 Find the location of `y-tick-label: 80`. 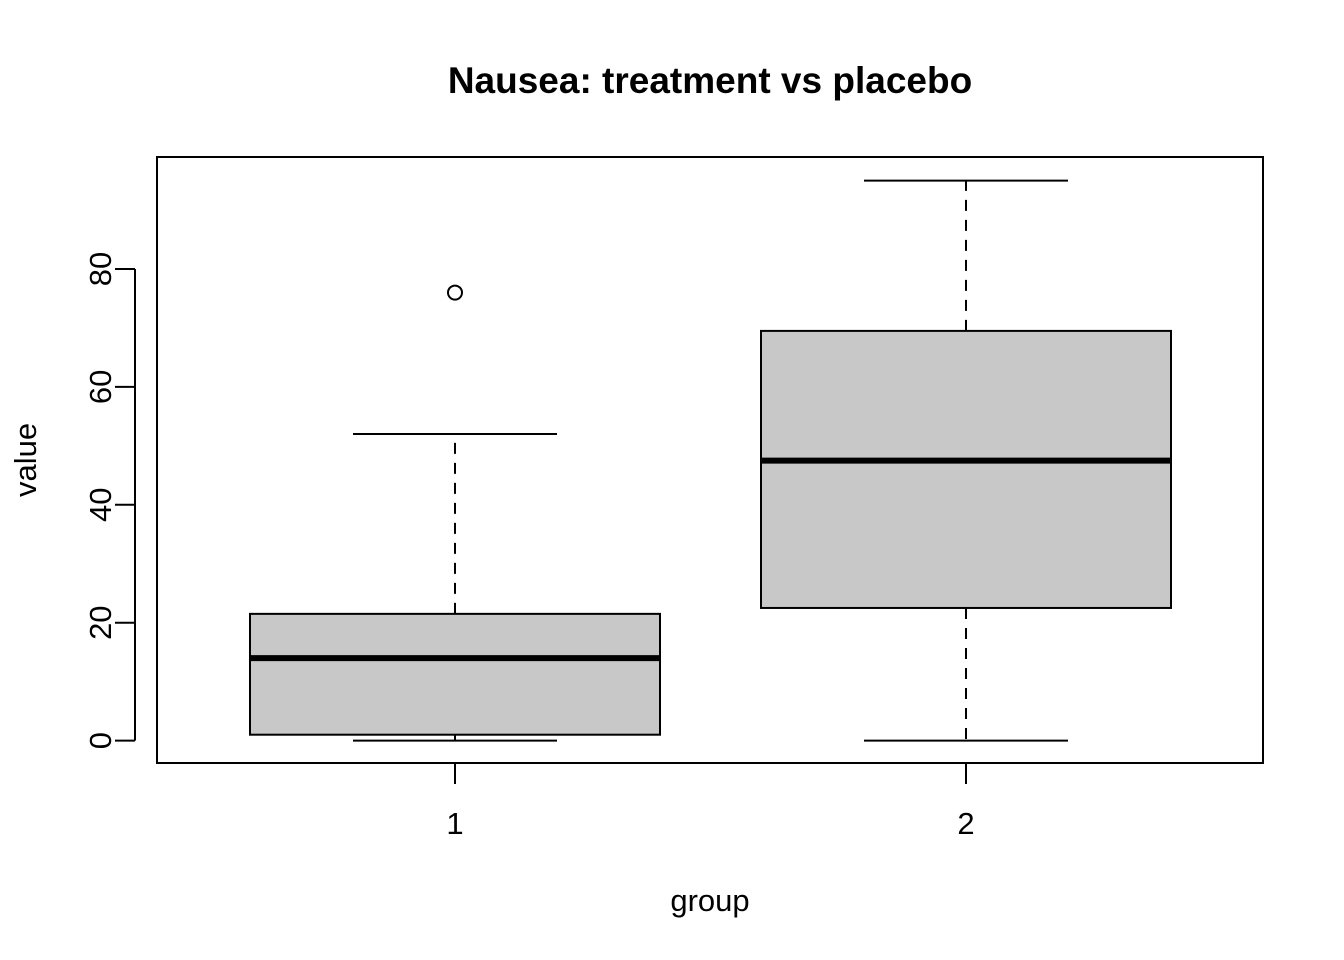

y-tick-label: 80 is located at coordinates (100, 269).